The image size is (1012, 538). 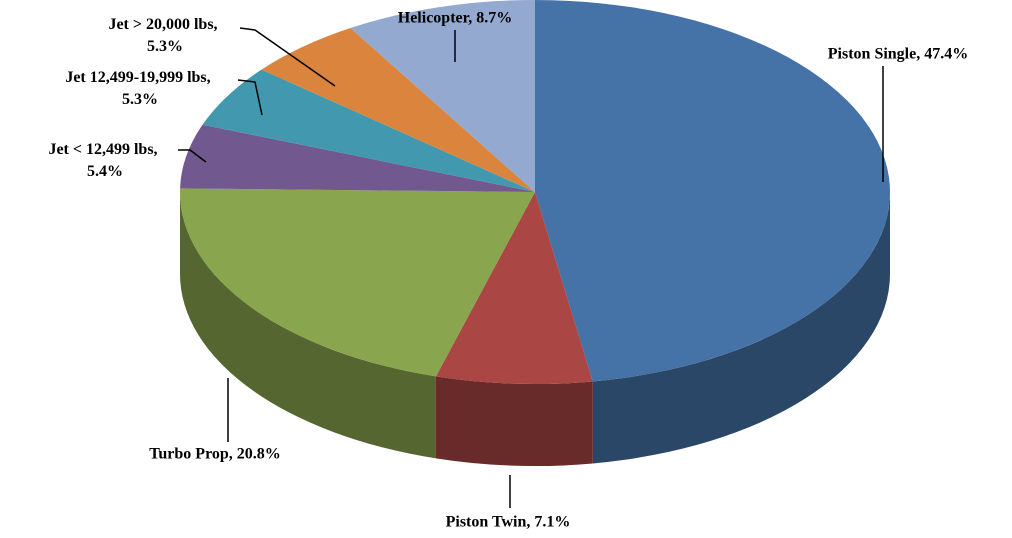 What do you see at coordinates (104, 149) in the screenshot?
I see `data-label-line: Jet < 12,499 lbs,` at bounding box center [104, 149].